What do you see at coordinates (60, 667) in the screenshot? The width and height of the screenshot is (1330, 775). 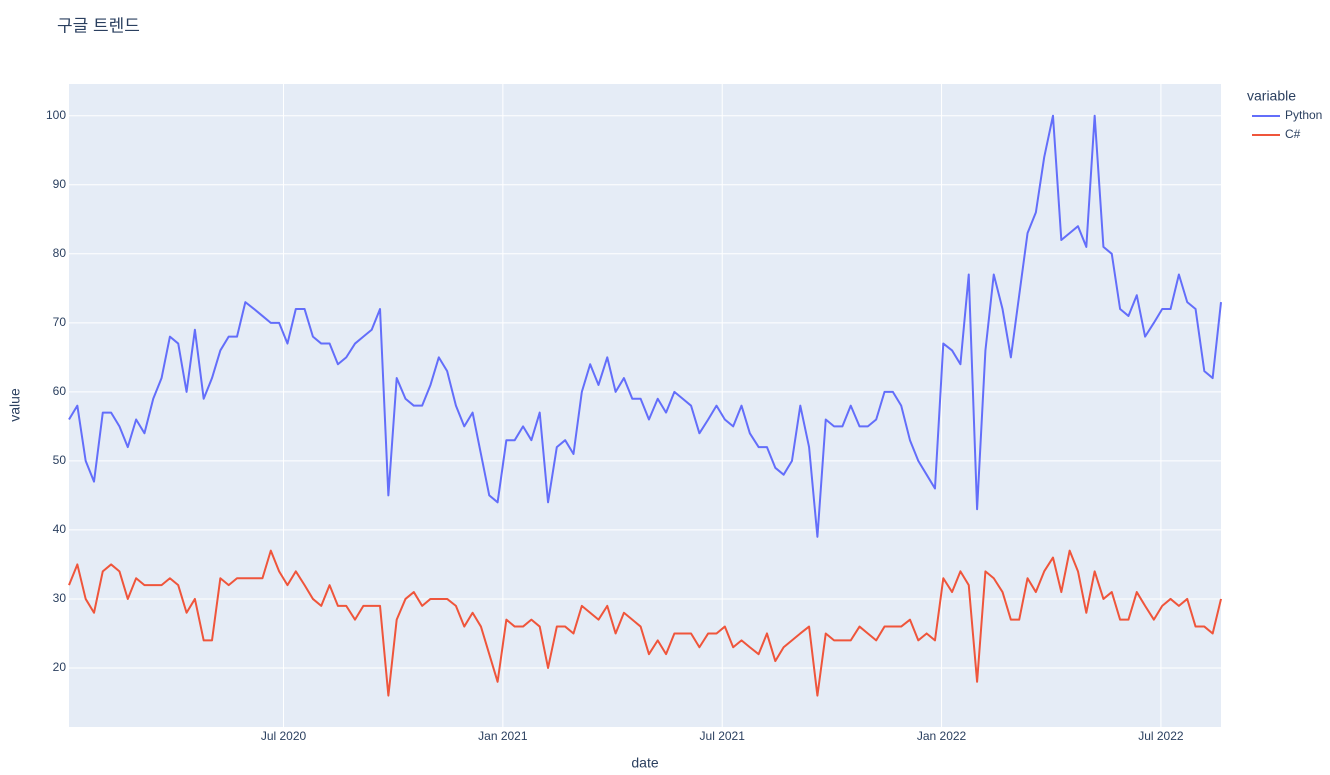 I see `y-tick-label: 20` at bounding box center [60, 667].